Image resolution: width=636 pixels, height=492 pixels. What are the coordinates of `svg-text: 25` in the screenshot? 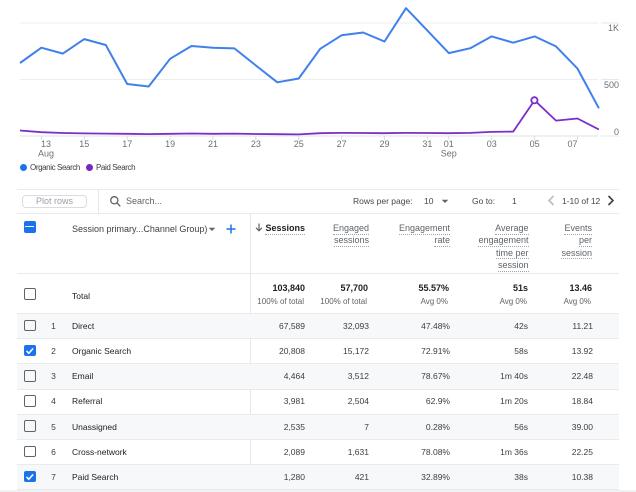 It's located at (299, 144).